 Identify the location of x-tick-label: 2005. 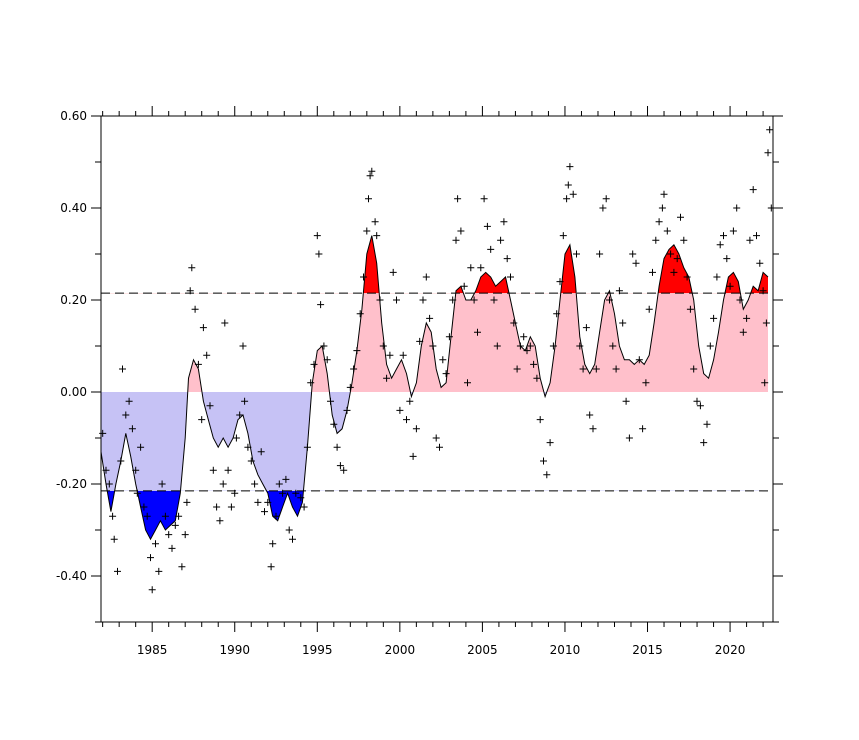
(482, 650).